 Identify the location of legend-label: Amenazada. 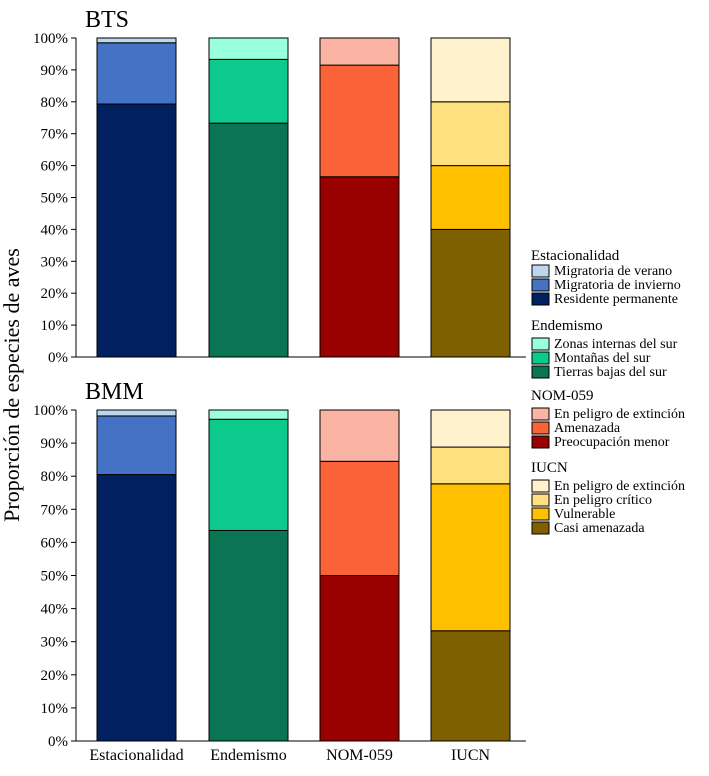
(587, 428).